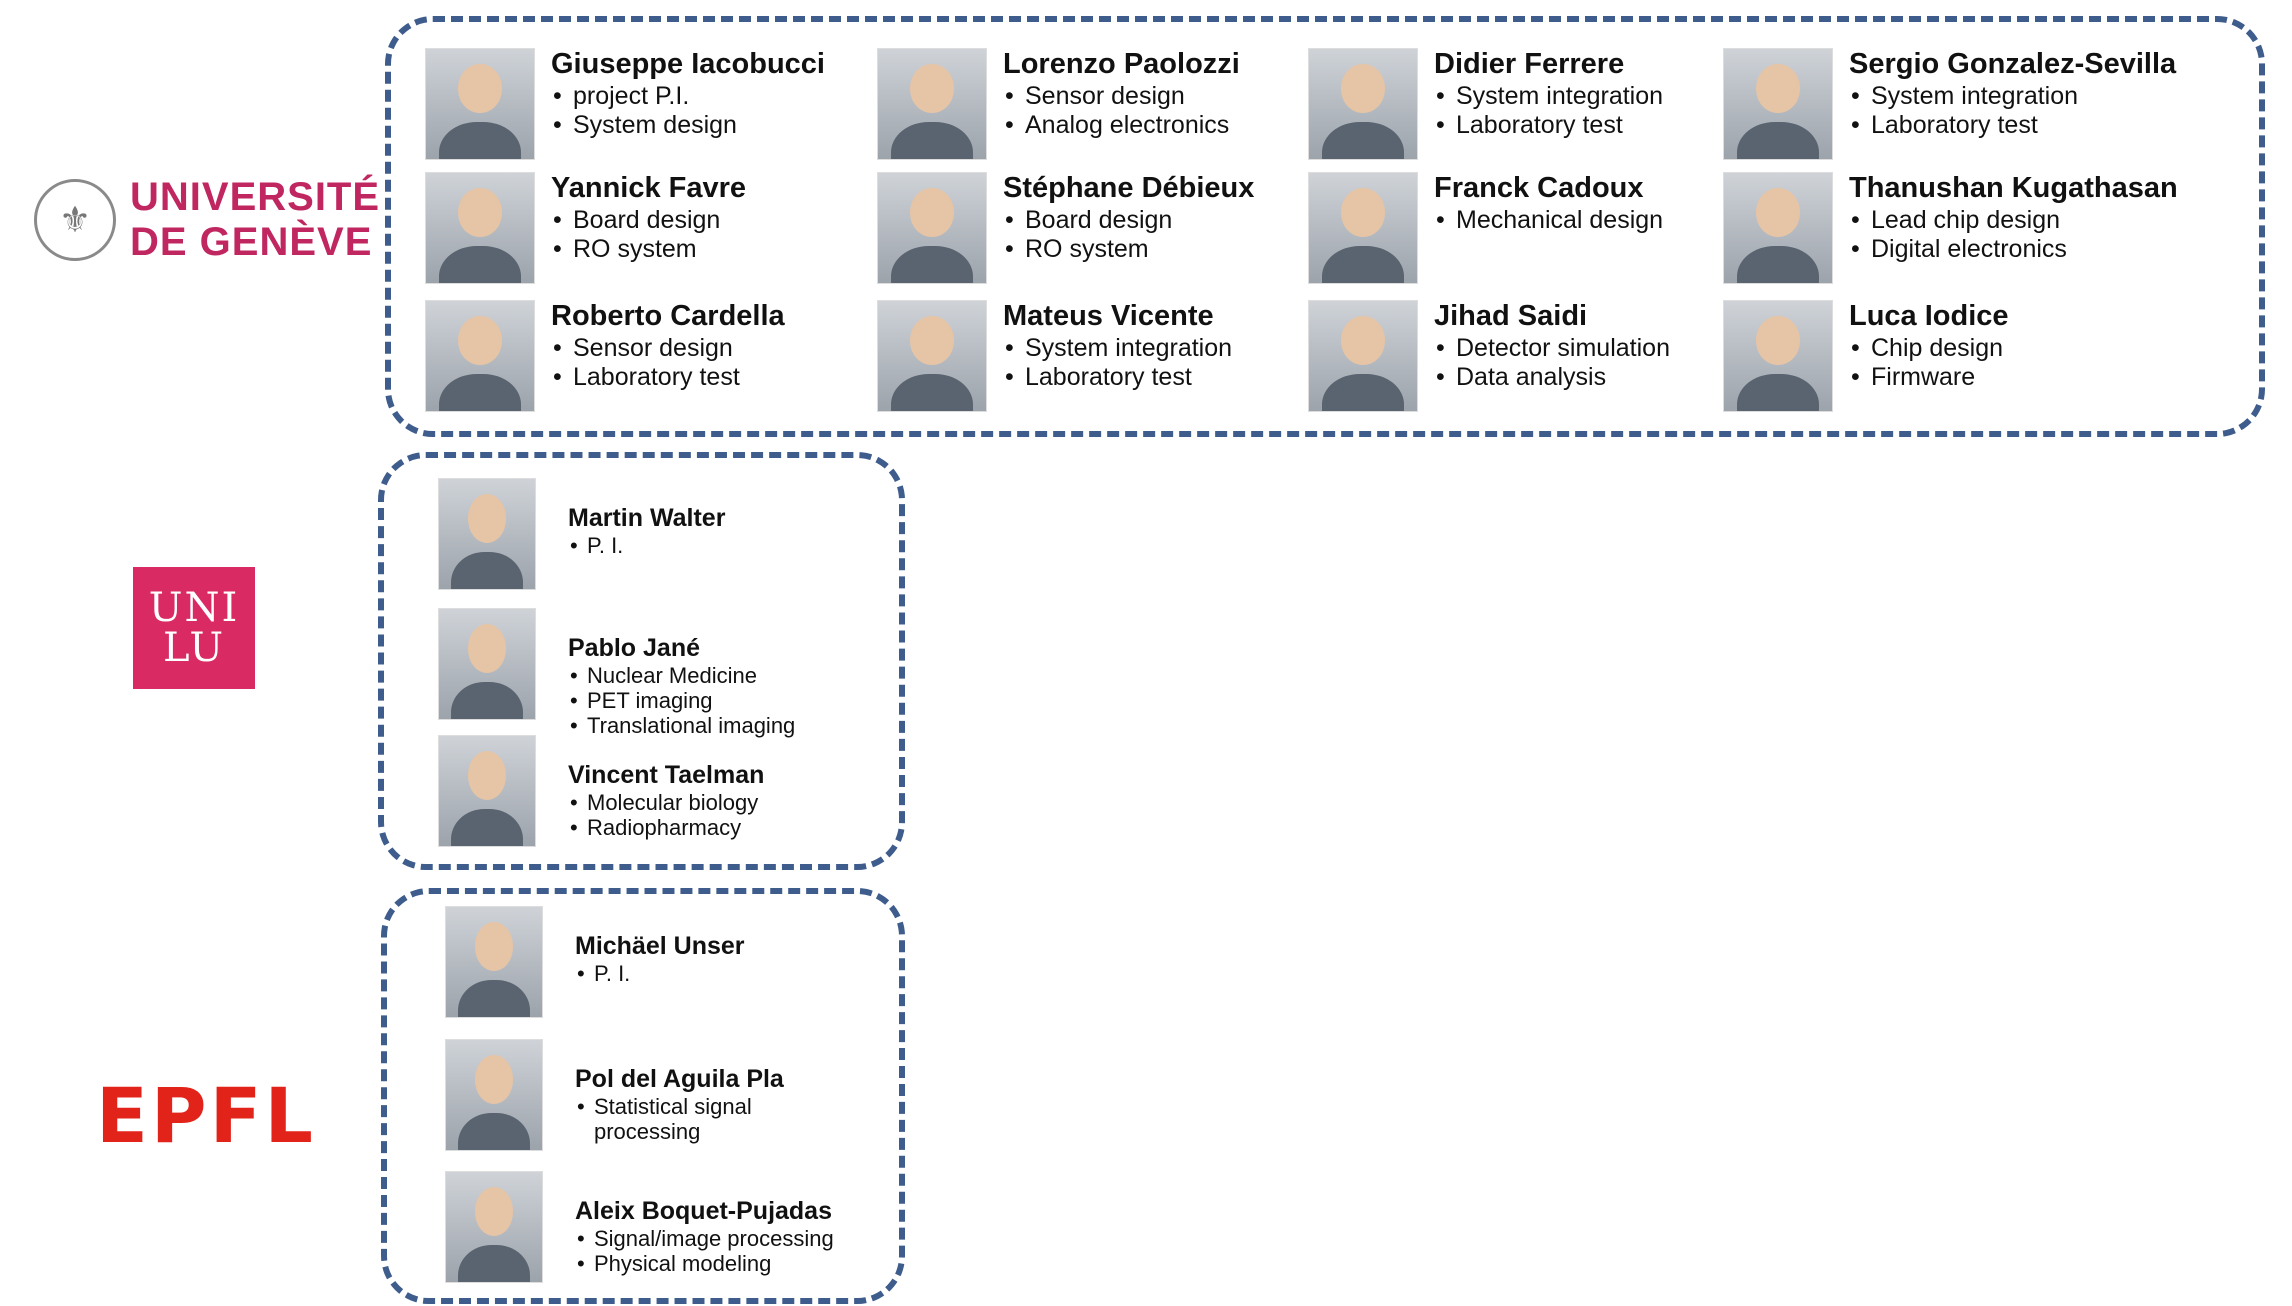  What do you see at coordinates (251, 242) in the screenshot?
I see `unige-logo-line2: DE GENÈVE` at bounding box center [251, 242].